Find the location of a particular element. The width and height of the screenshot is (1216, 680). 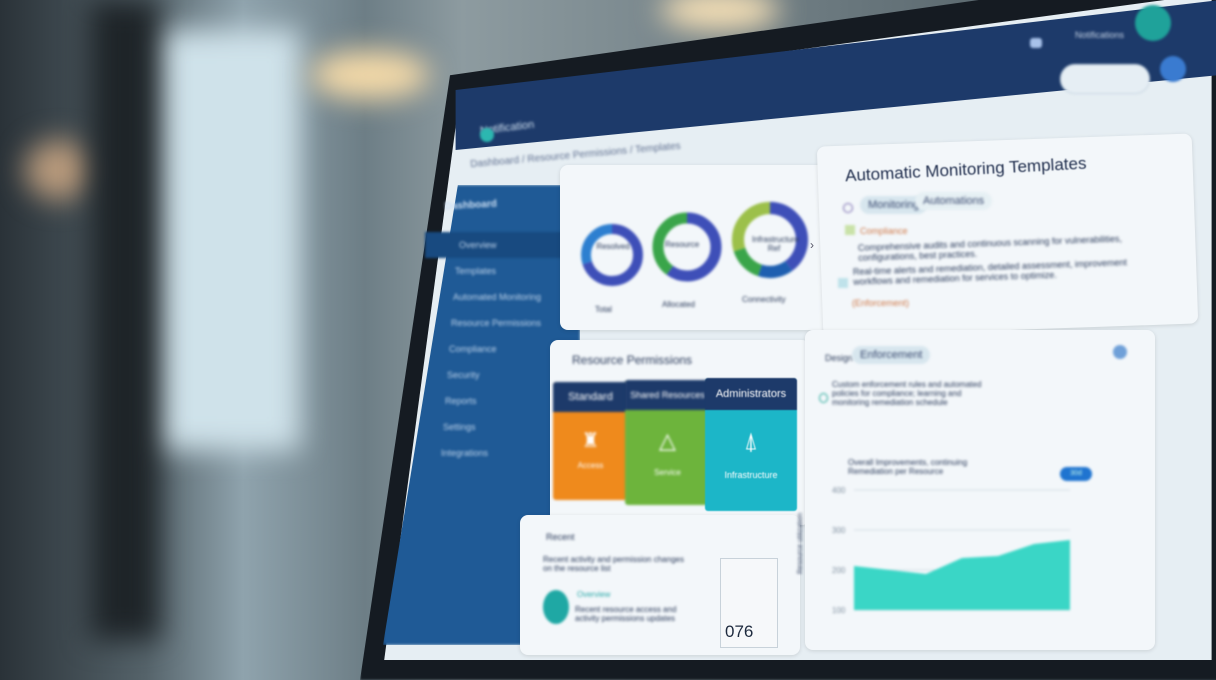

donut-center-label: Resolved is located at coordinates (613, 246).